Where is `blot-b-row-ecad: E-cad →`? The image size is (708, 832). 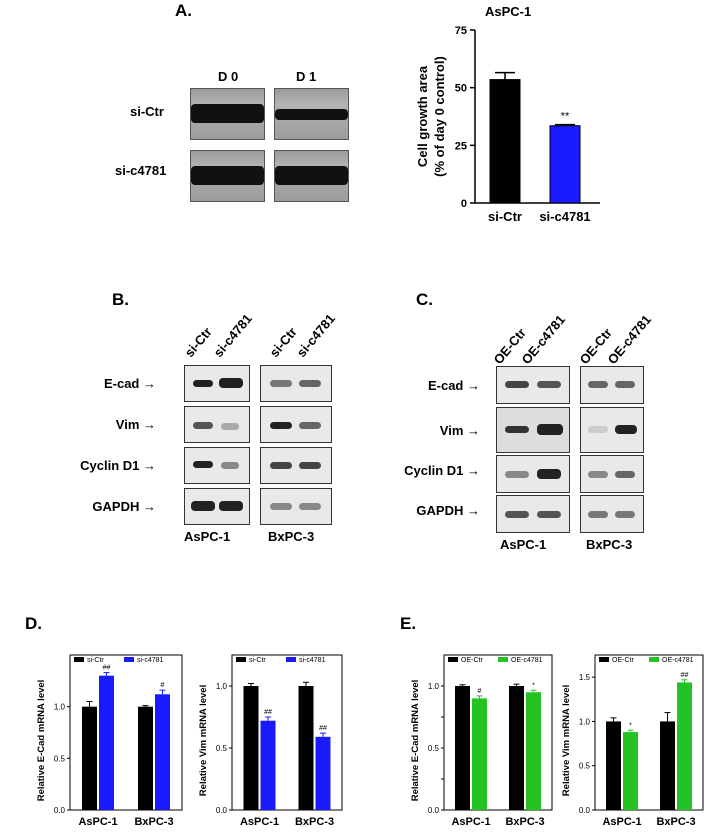
blot-b-row-ecad: E-cad → is located at coordinates (129, 383).